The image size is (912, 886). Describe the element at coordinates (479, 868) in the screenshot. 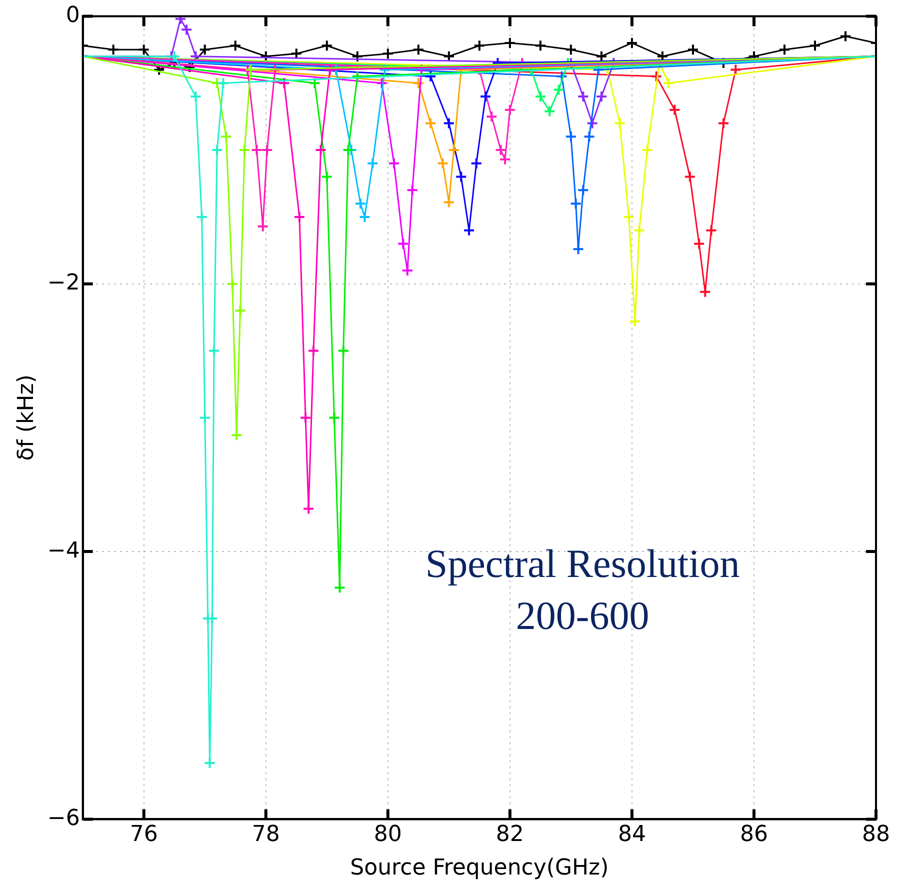

I see `x-axis-title: Source Frequency(GHz)` at that location.